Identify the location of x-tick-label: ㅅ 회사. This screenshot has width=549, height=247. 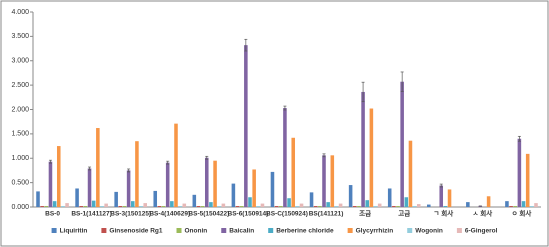
(483, 213).